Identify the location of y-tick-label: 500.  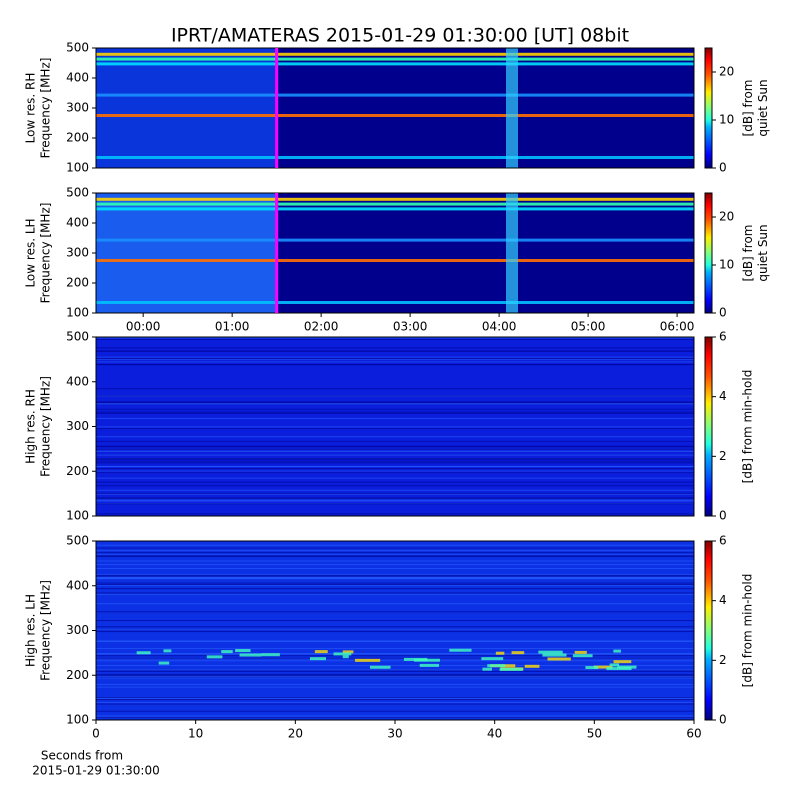
(77, 337).